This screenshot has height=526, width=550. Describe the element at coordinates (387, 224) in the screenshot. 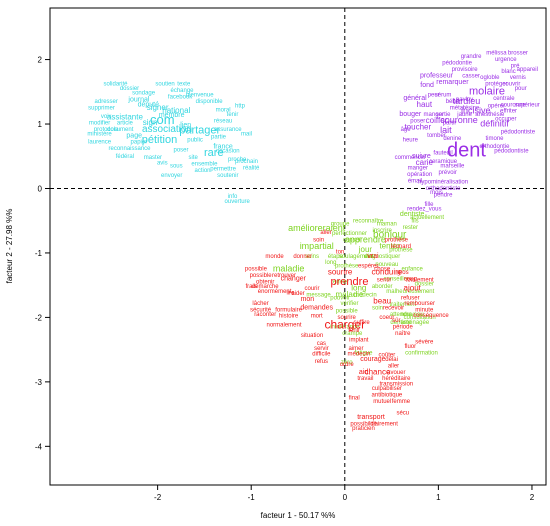

I see `word-point: maman` at that location.